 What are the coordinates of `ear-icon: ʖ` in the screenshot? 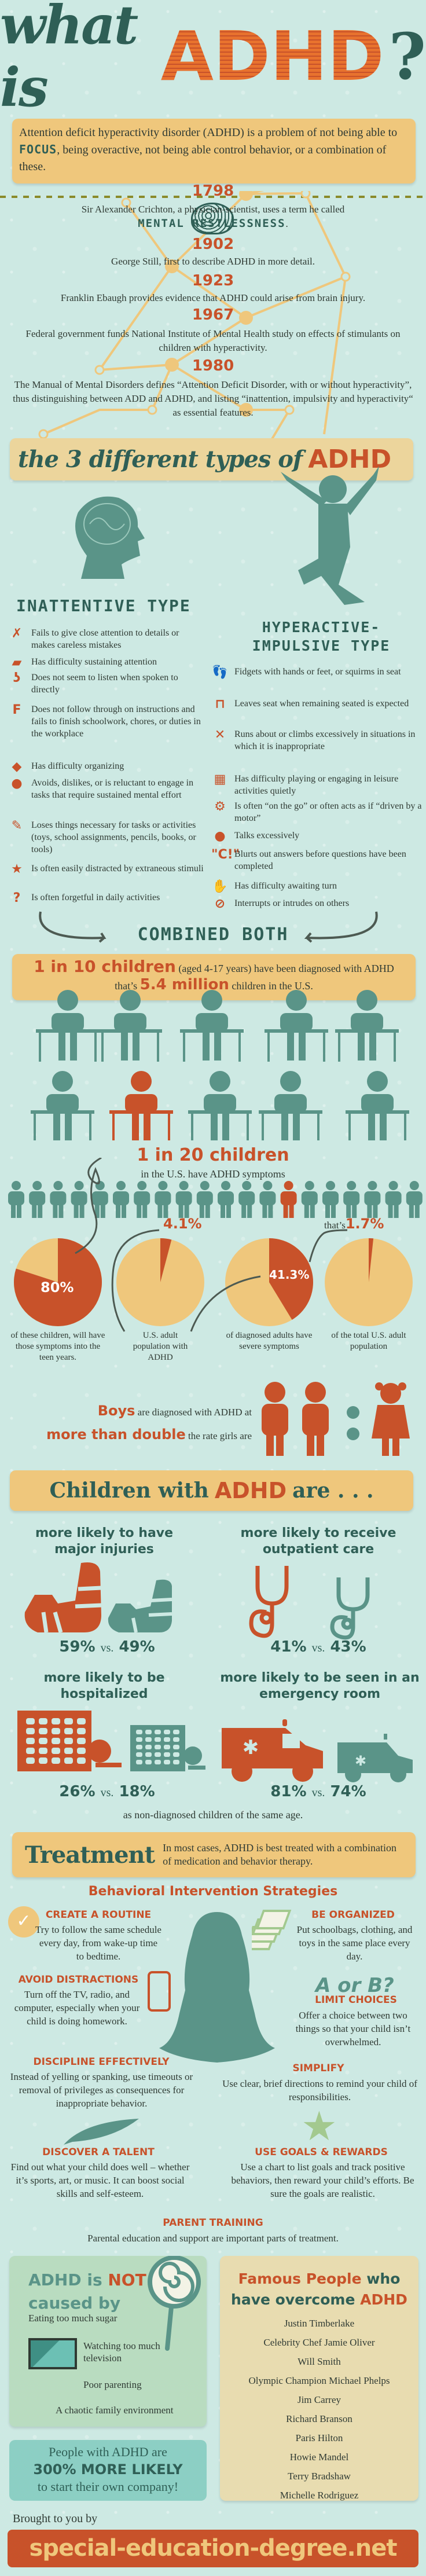 It's located at (17, 678).